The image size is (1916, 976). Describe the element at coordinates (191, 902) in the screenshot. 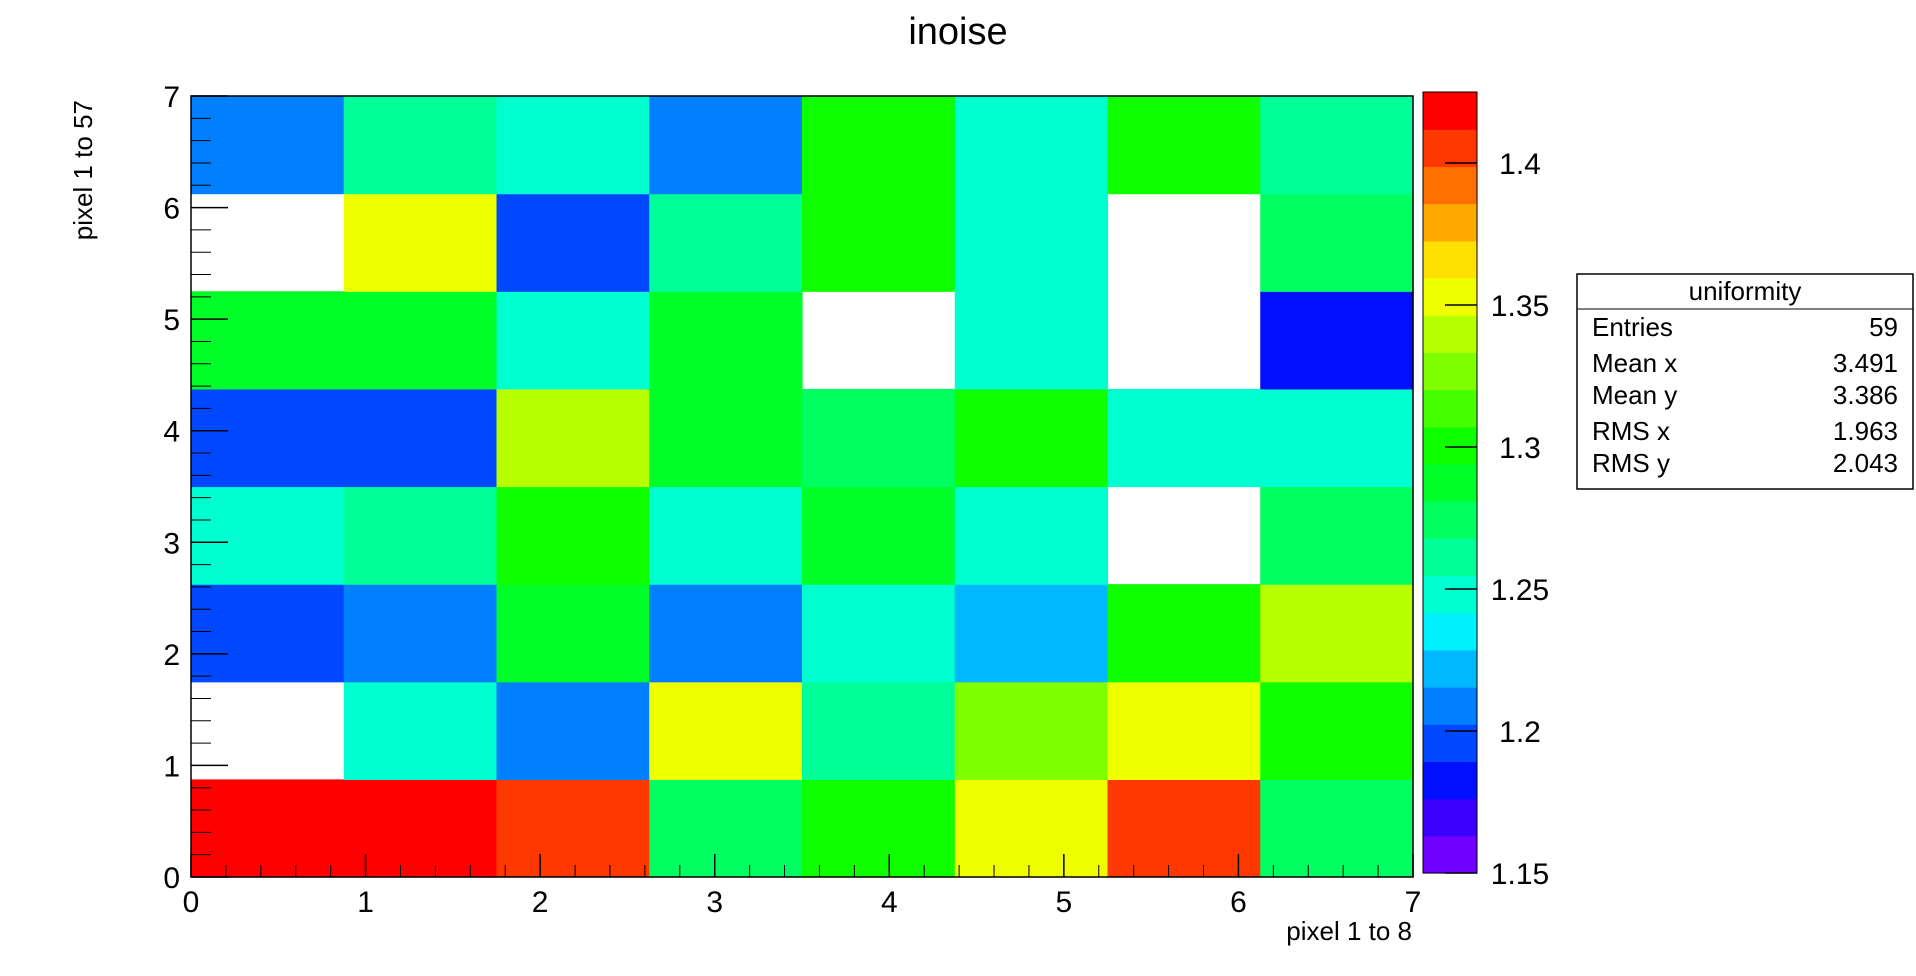

I see `x-tick-label: 0` at that location.